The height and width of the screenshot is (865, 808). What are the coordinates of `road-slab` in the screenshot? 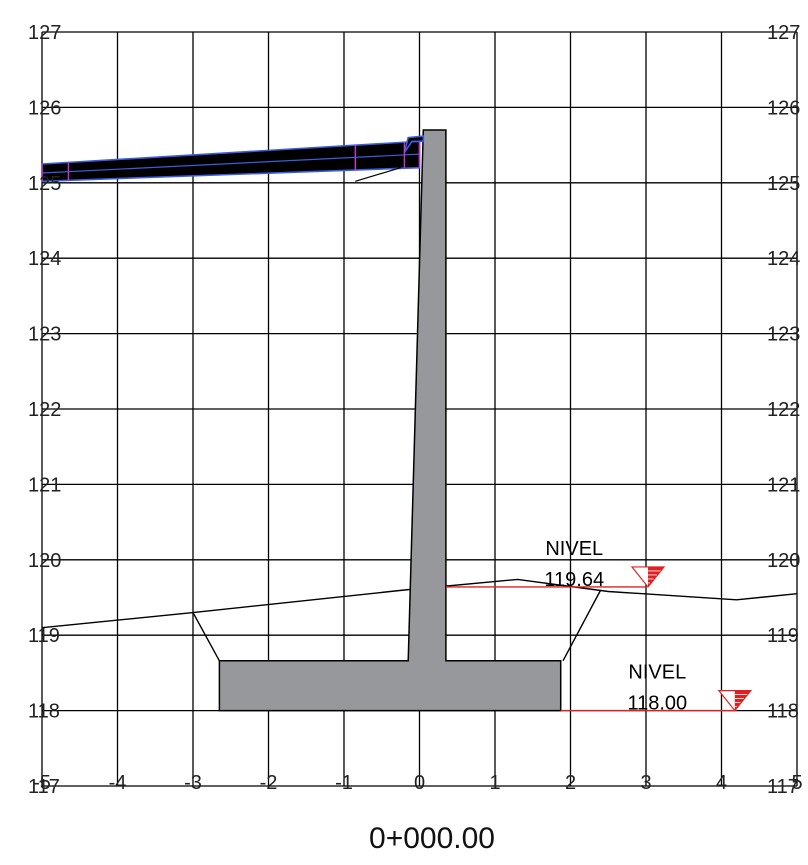 It's located at (231, 161).